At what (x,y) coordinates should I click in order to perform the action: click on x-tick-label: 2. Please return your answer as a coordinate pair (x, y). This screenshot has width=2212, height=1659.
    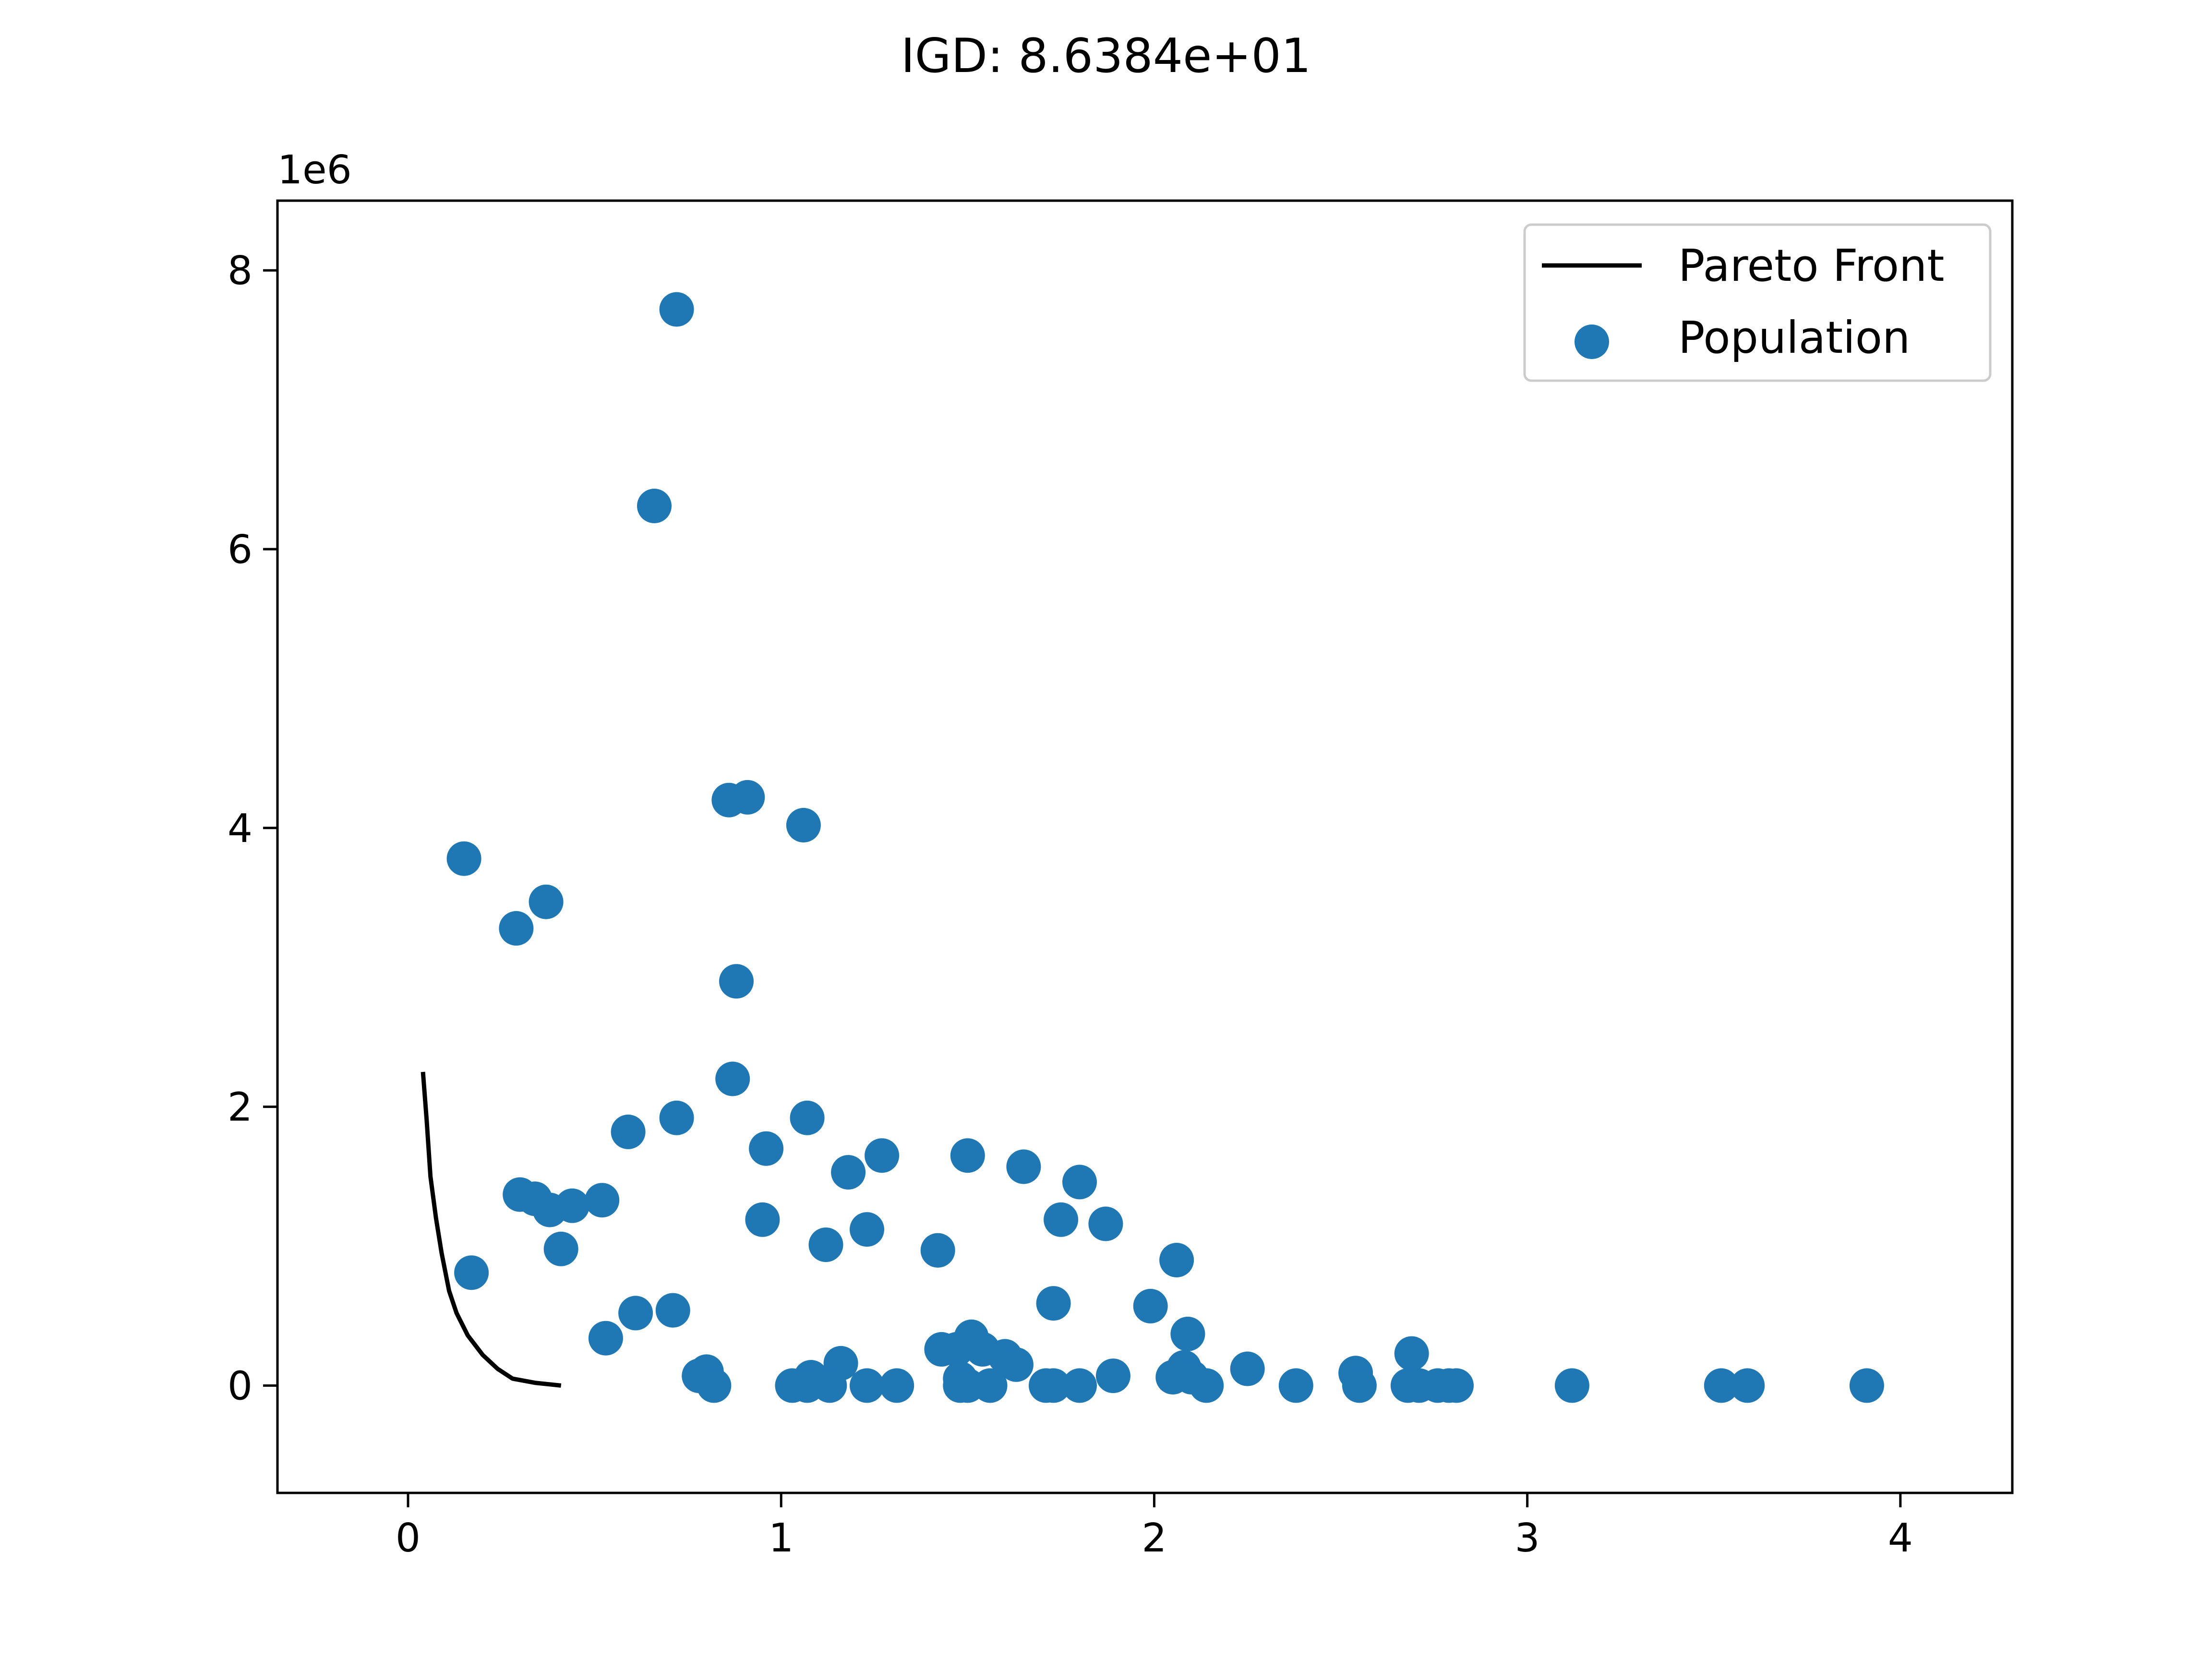
    Looking at the image, I should click on (1154, 1538).